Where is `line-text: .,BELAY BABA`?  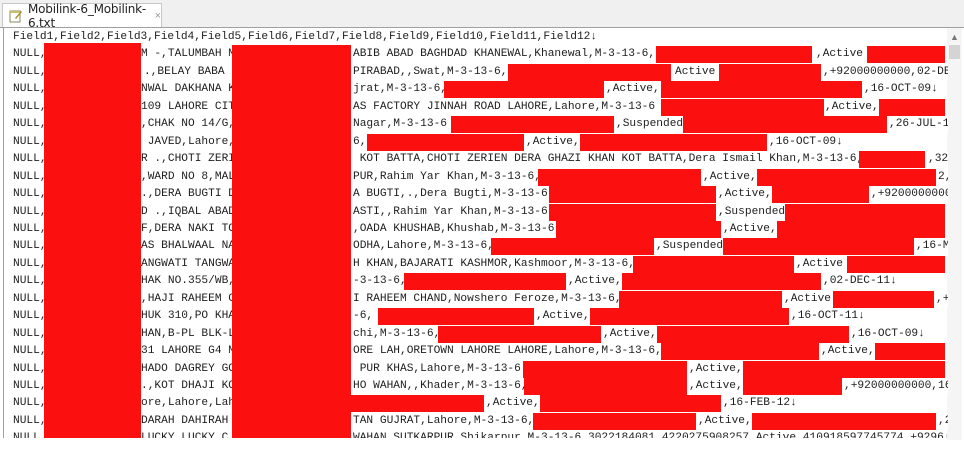
line-text: .,BELAY BABA is located at coordinates (184, 71).